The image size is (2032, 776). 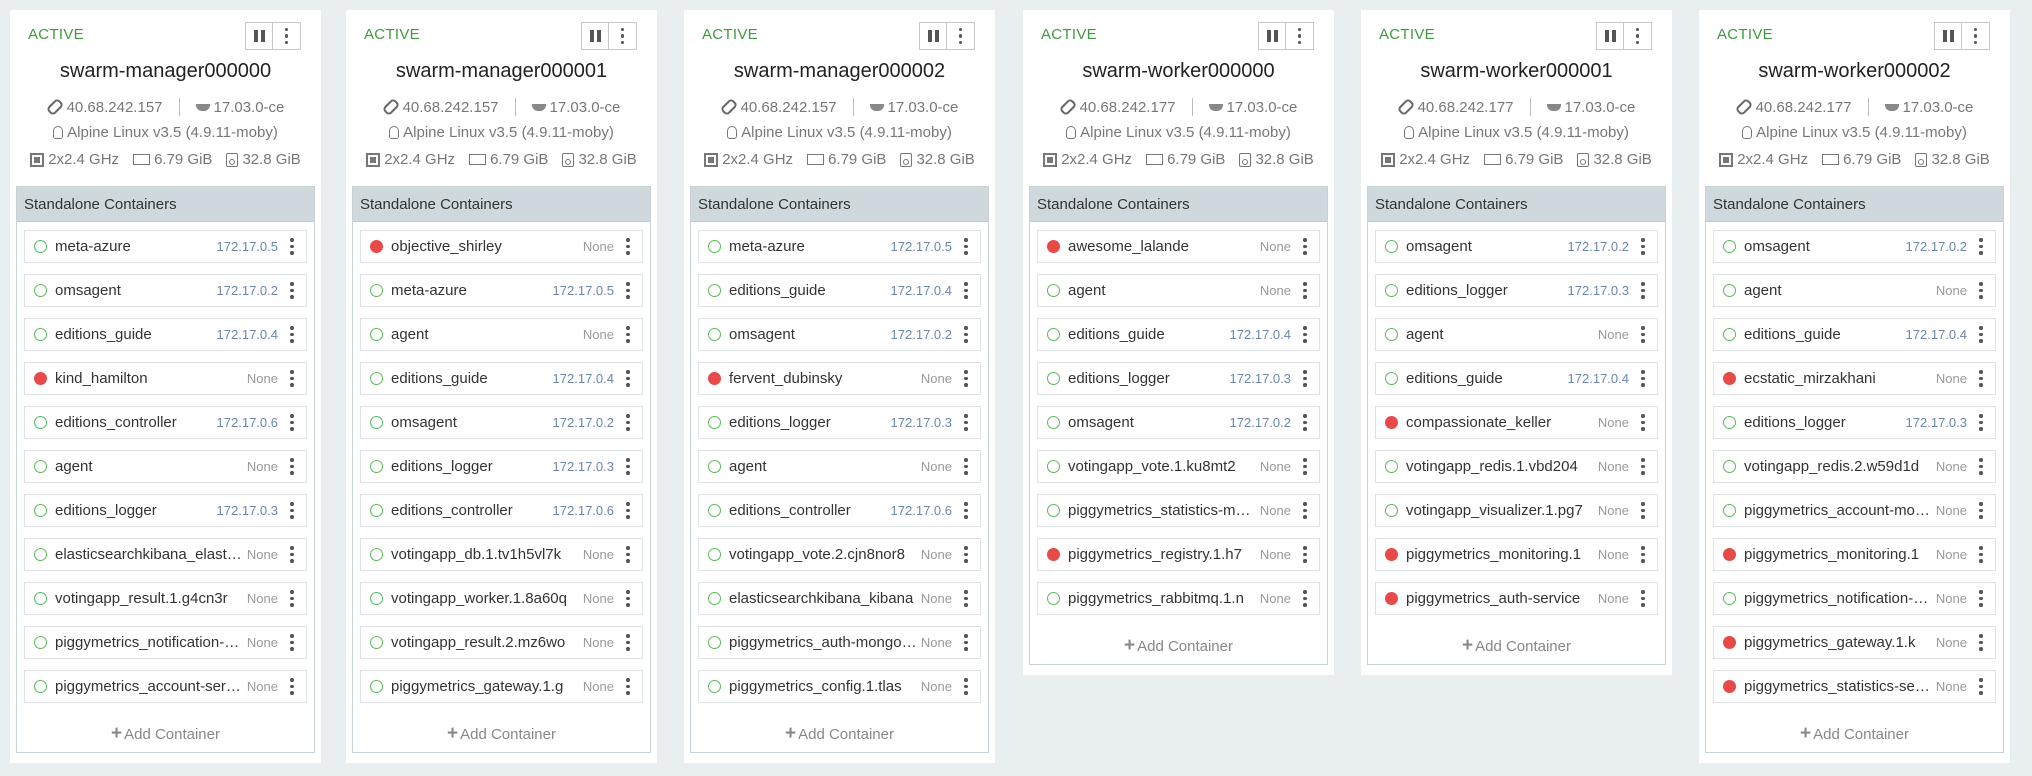 I want to click on container-row: piggymetrics_auth-mongodb None, so click(x=839, y=642).